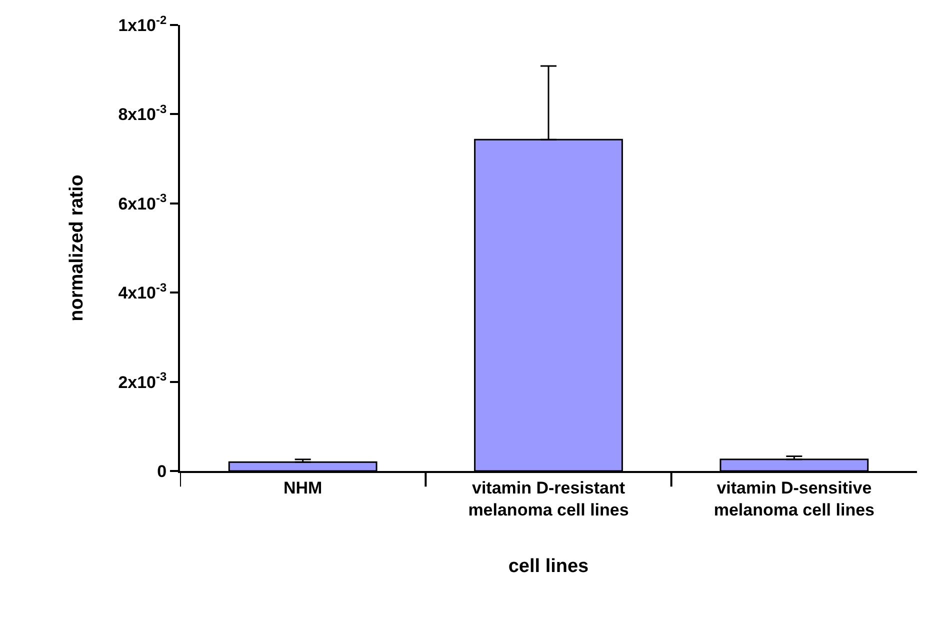 This screenshot has height=621, width=927. I want to click on x-axis-title: cell lines, so click(548, 566).